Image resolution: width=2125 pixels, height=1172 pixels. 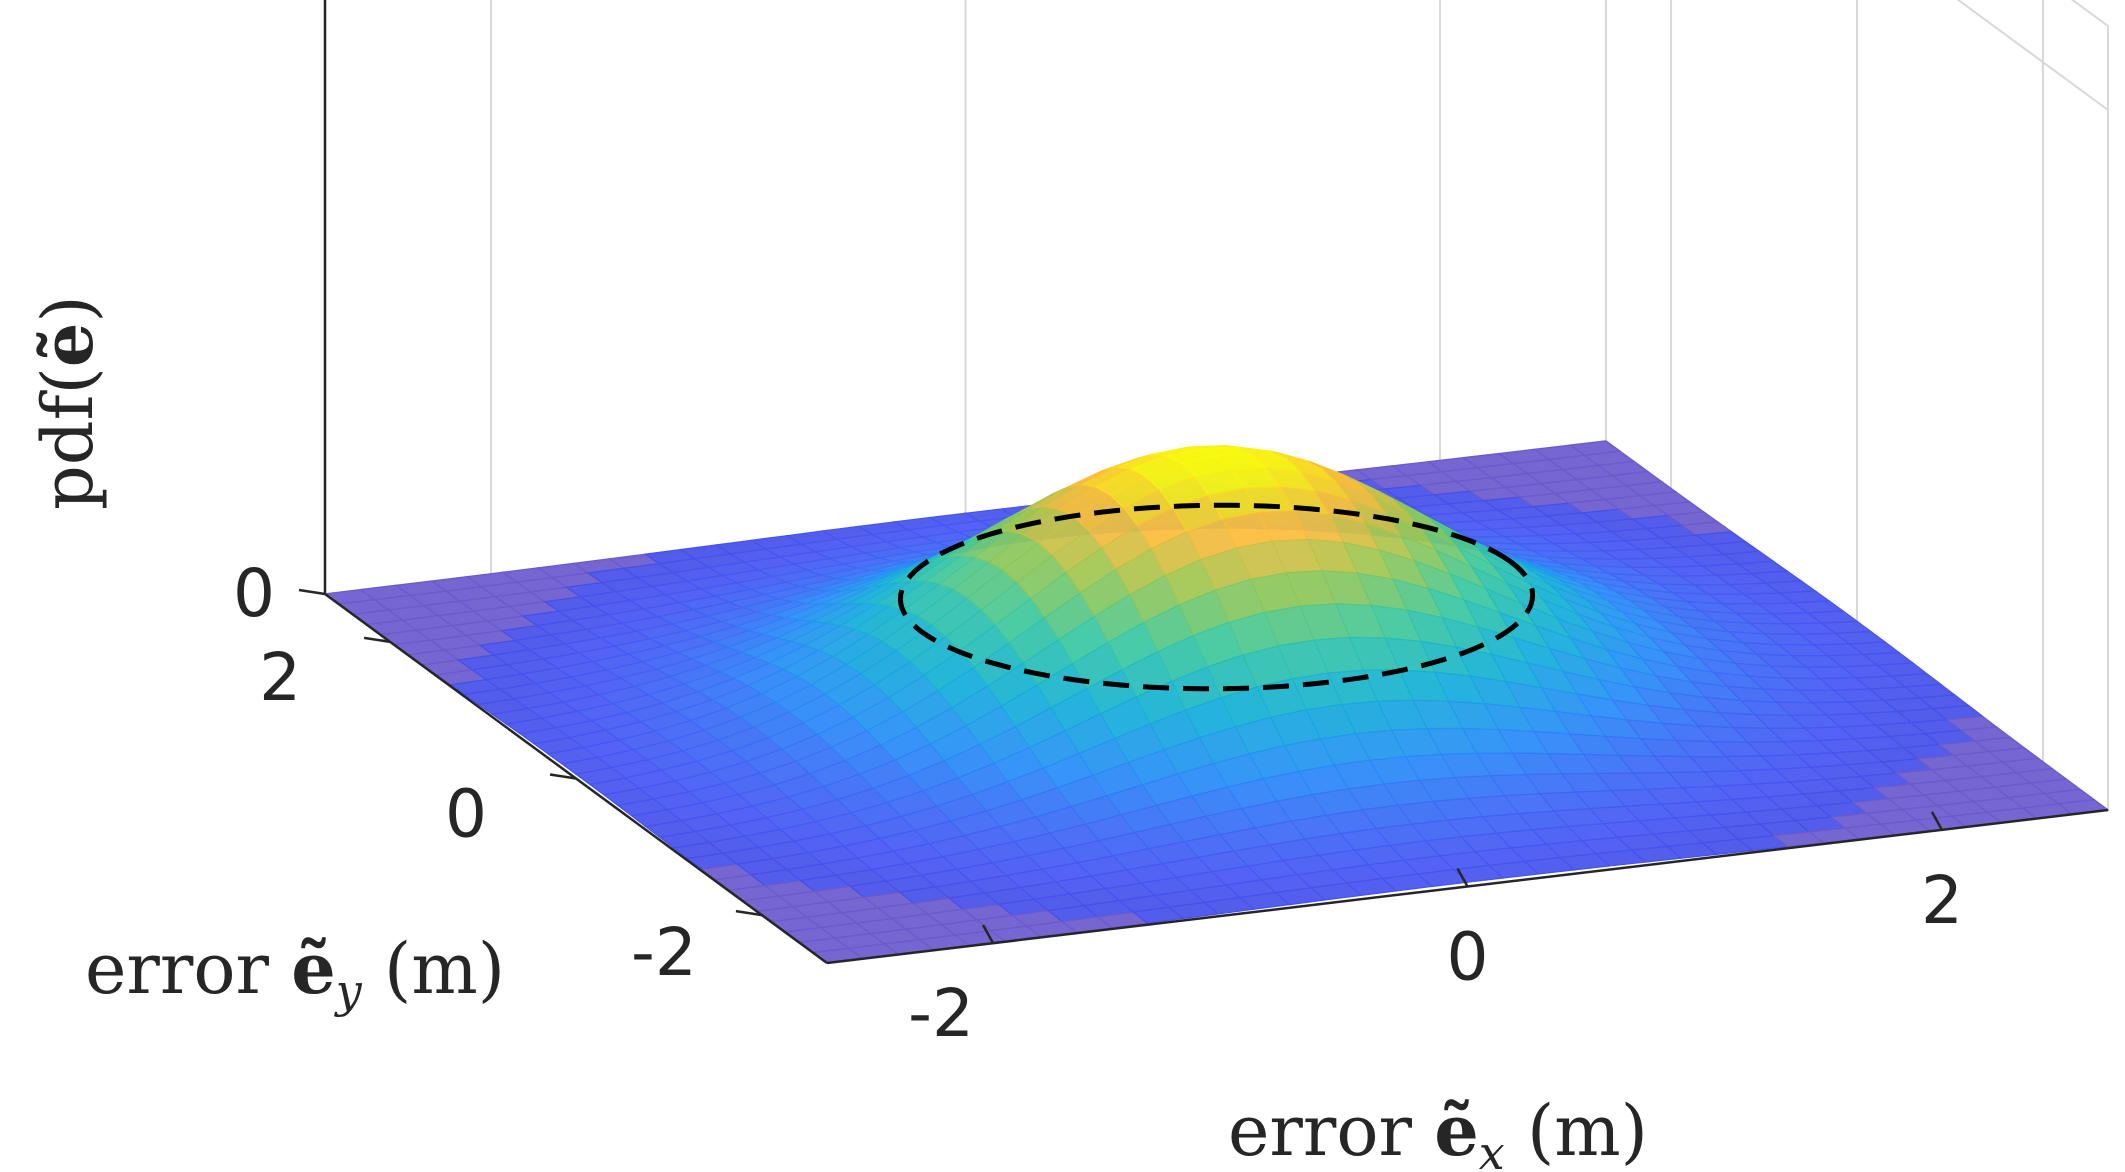 What do you see at coordinates (295, 972) in the screenshot?
I see `y-axis-label: error ẽy (m)` at bounding box center [295, 972].